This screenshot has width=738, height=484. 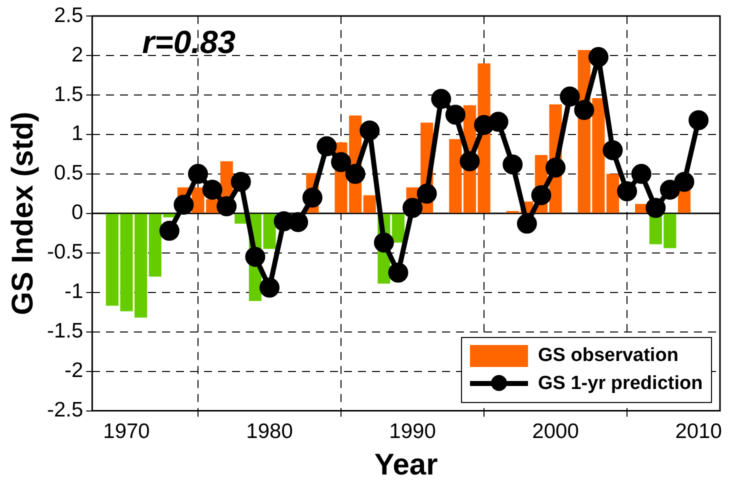 What do you see at coordinates (269, 432) in the screenshot?
I see `x-tick-label: 1980` at bounding box center [269, 432].